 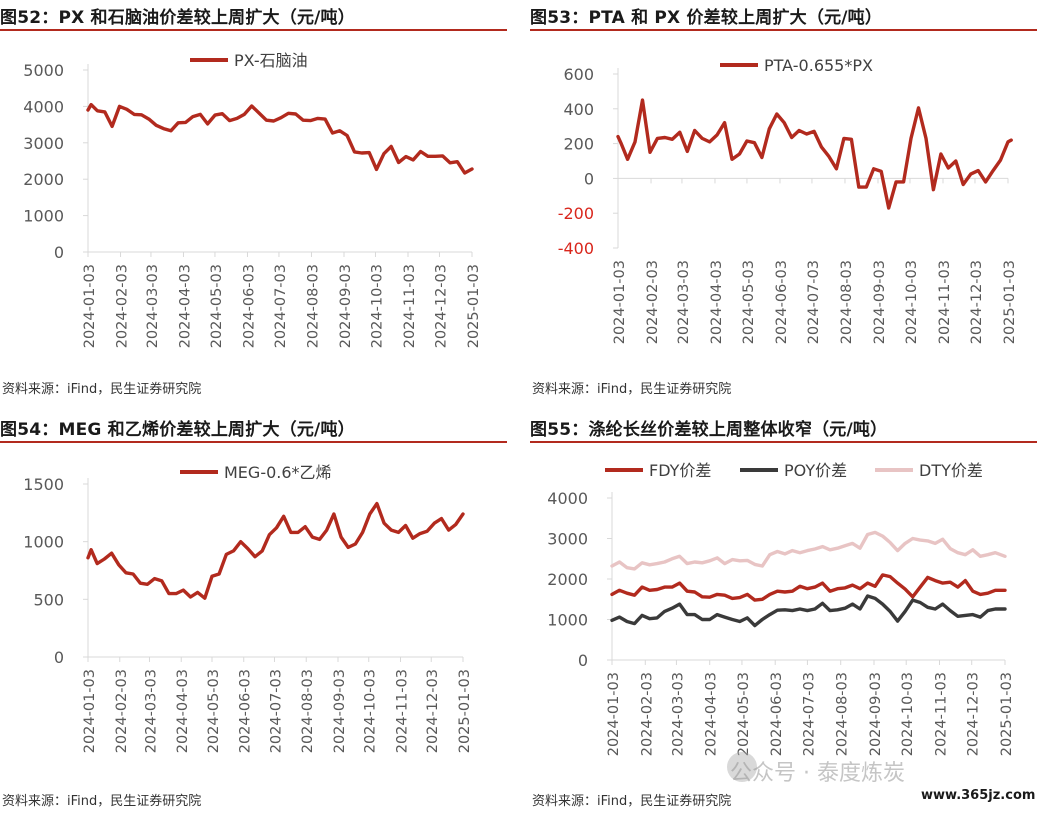 What do you see at coordinates (43, 70) in the screenshot?
I see `y-tick-label: 5000` at bounding box center [43, 70].